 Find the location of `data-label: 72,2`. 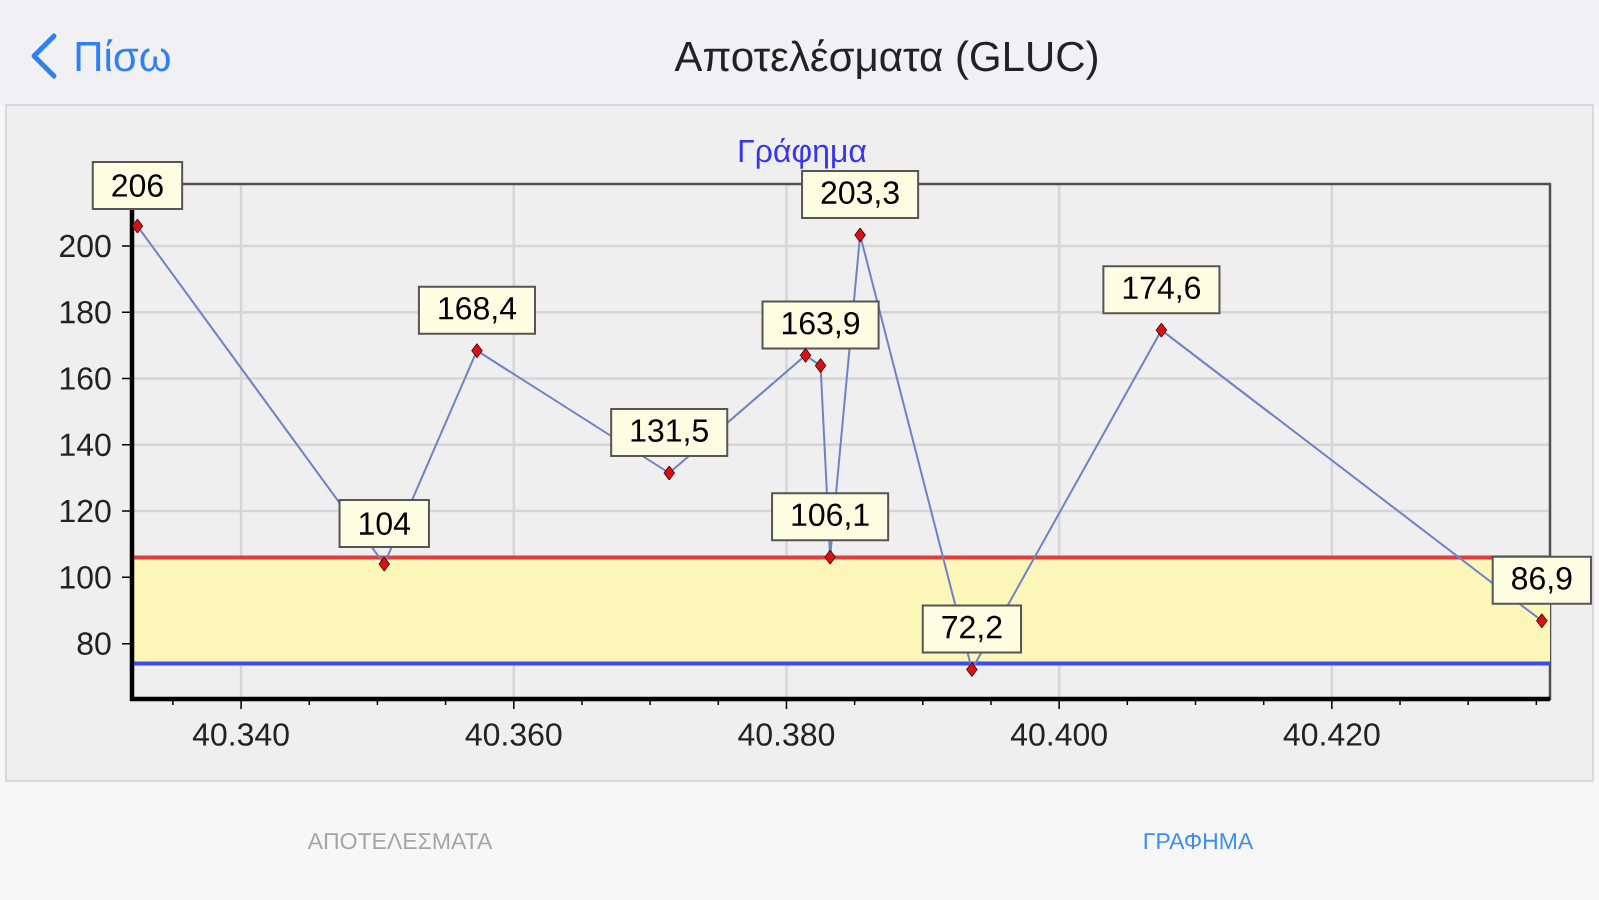

data-label: 72,2 is located at coordinates (972, 629).